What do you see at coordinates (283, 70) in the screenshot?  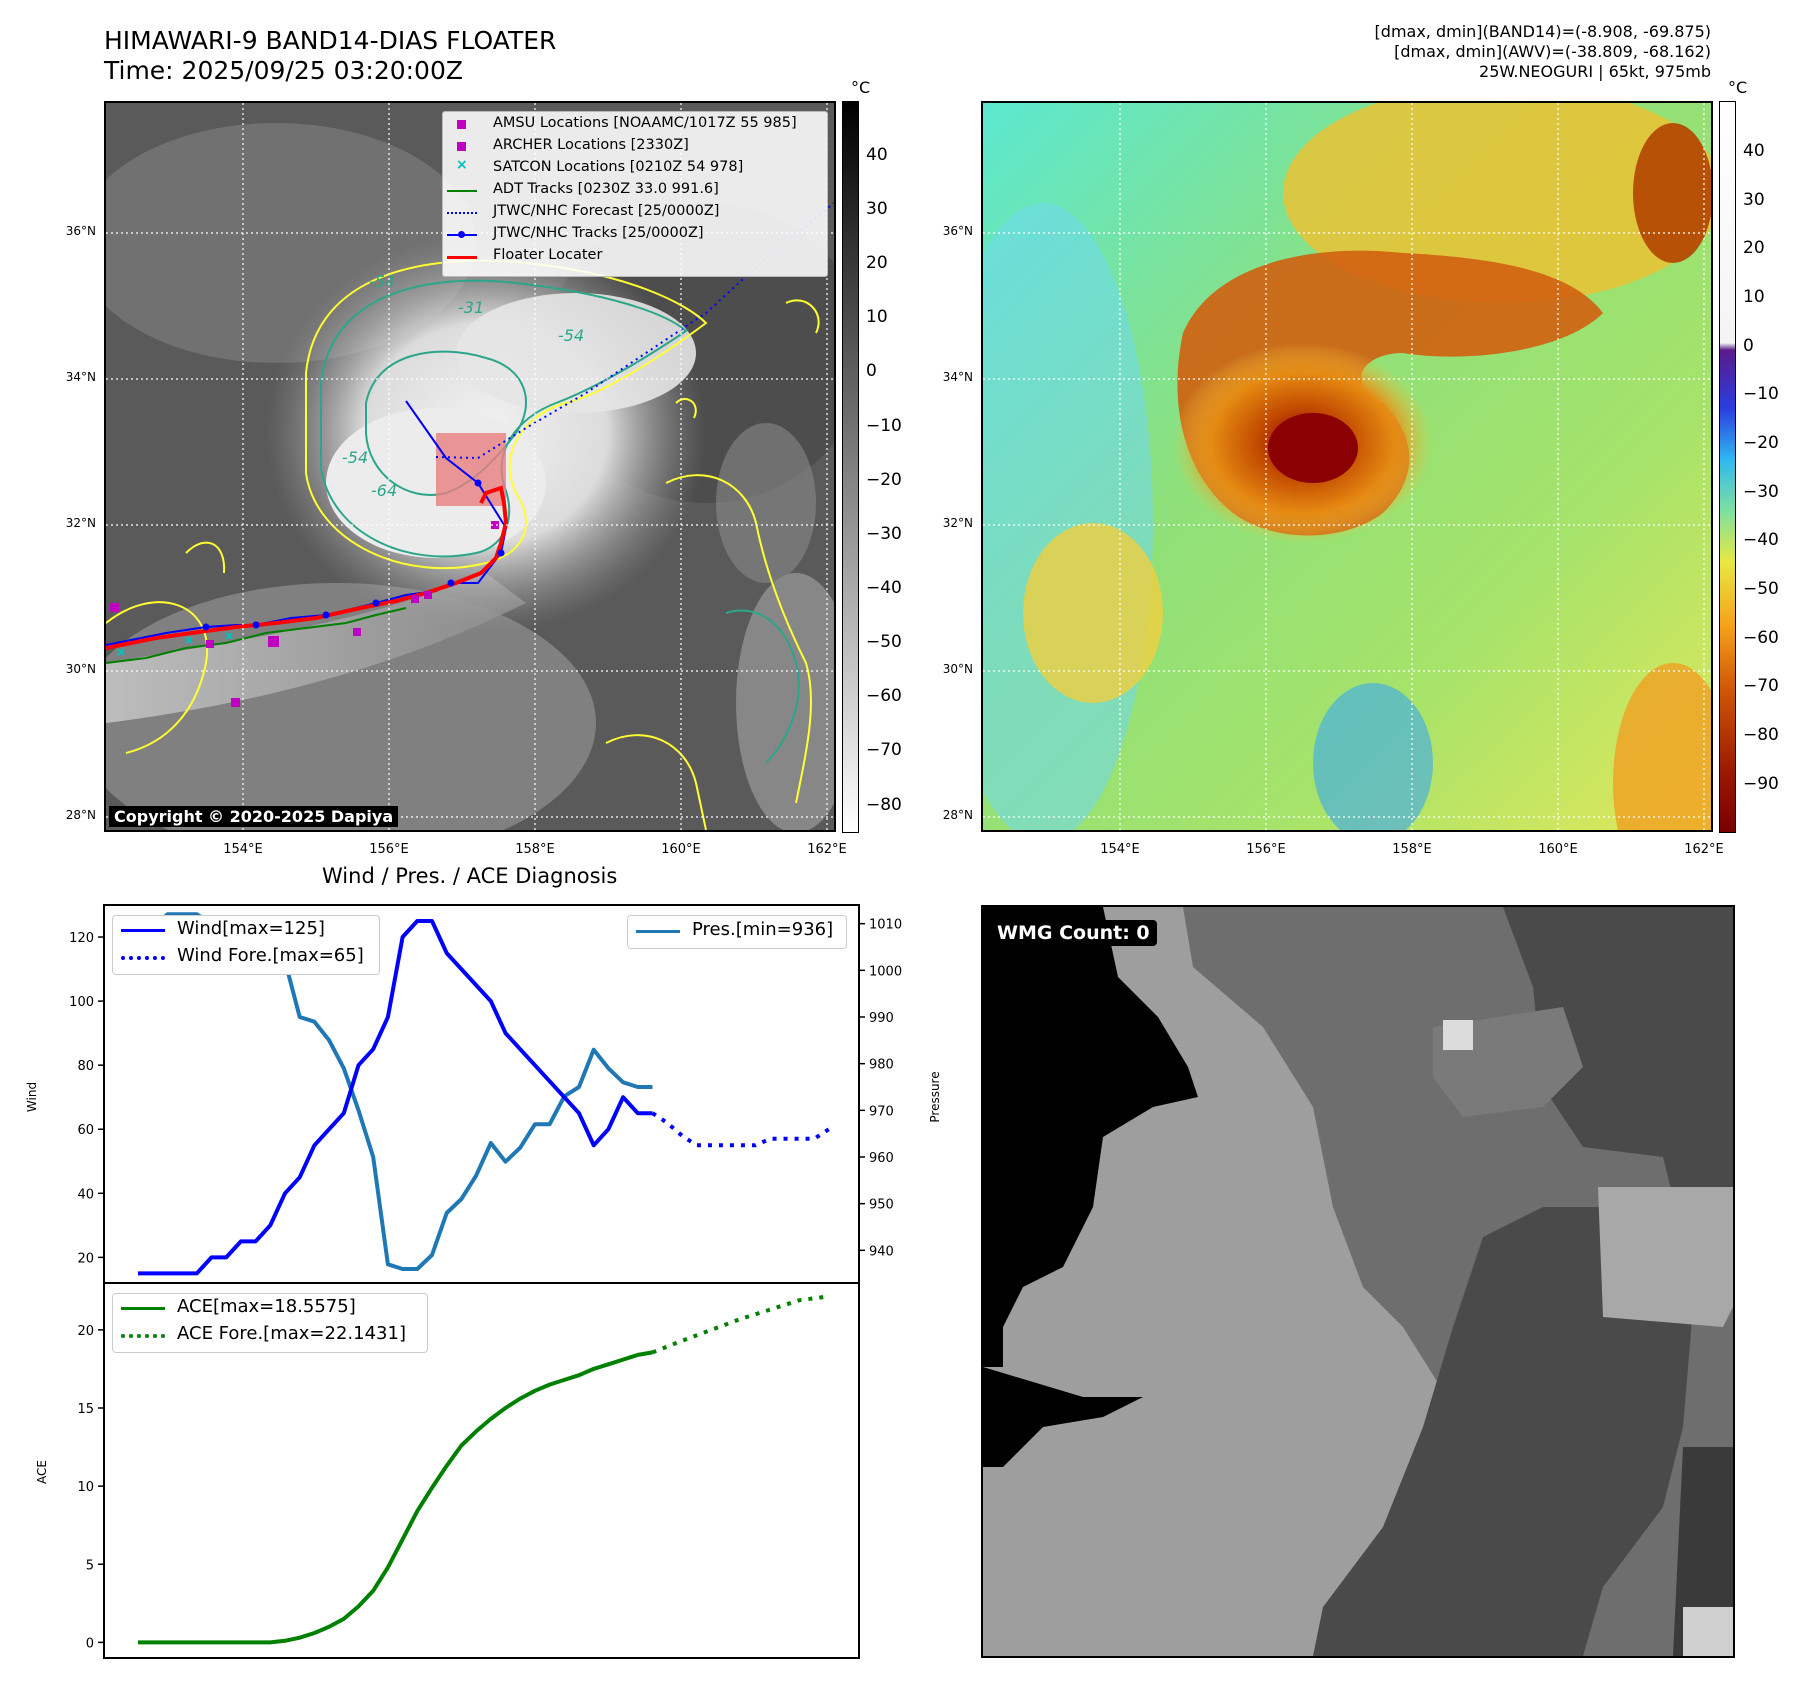 I see `title-line-2: Time: 2025/09/25 03:20:00Z` at bounding box center [283, 70].